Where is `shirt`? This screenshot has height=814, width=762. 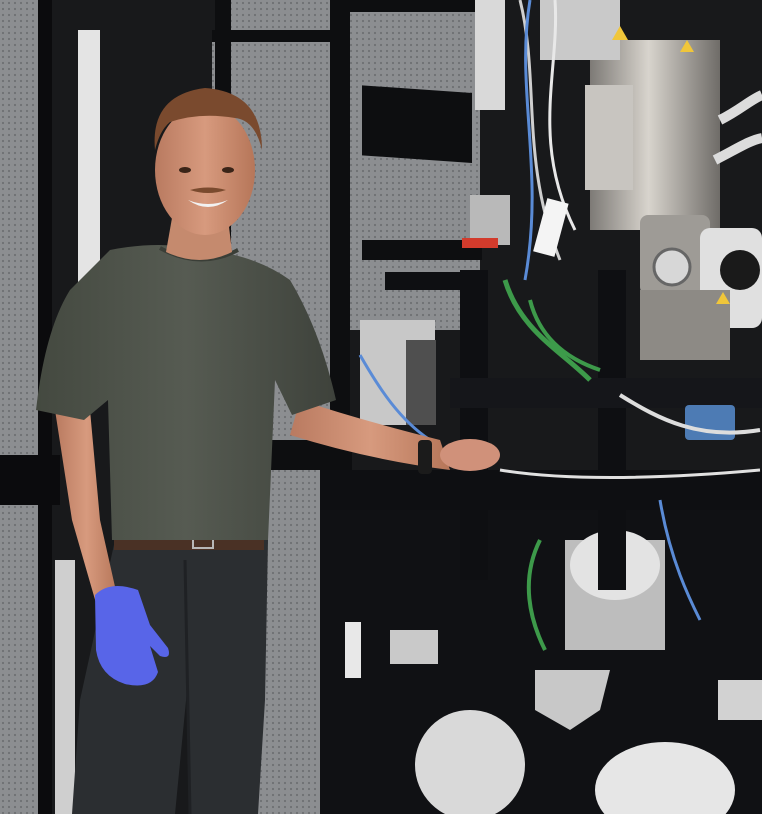
shirt is located at coordinates (186, 392).